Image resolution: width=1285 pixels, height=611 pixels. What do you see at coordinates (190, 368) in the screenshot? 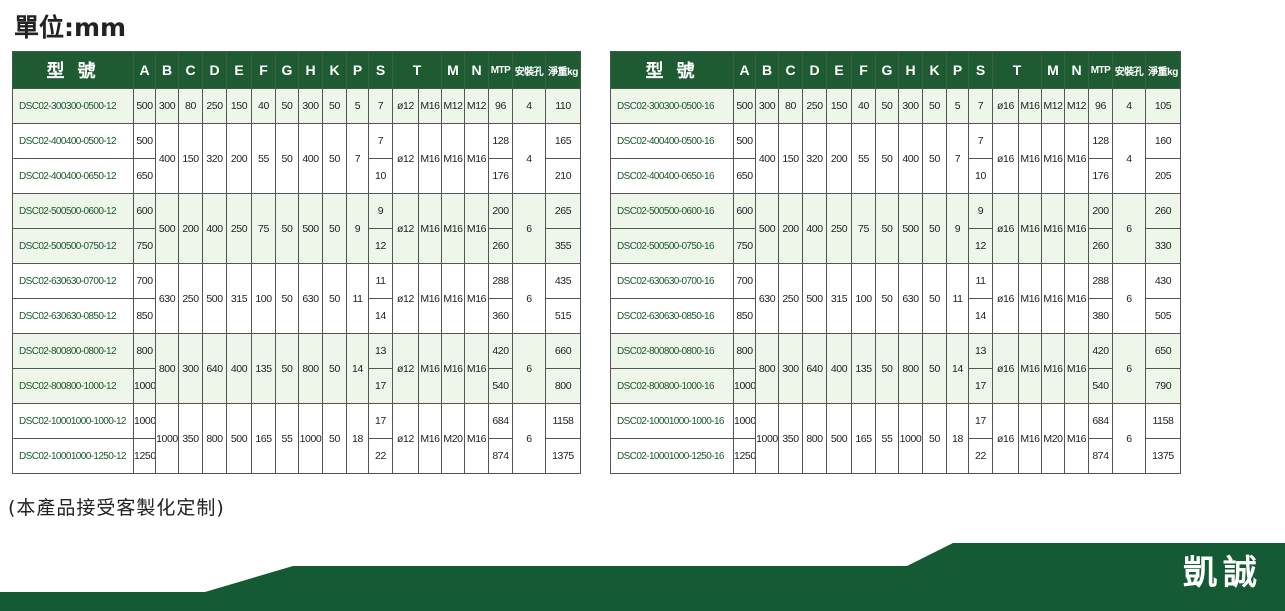
I see `cell-c: 300` at bounding box center [190, 368].